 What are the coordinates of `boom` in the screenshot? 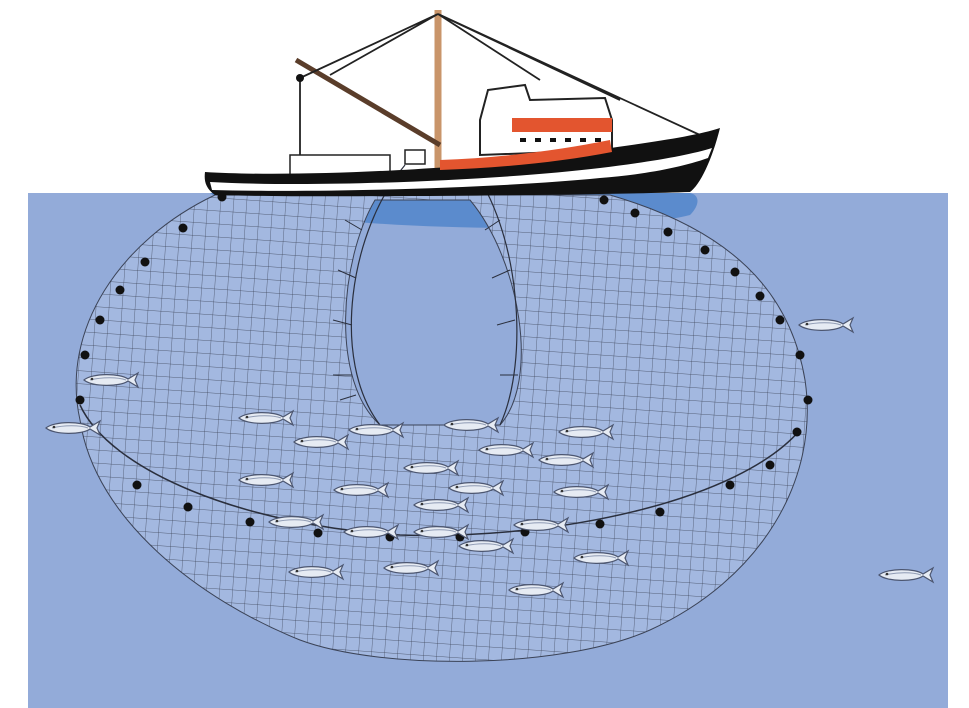 It's located at (368, 102).